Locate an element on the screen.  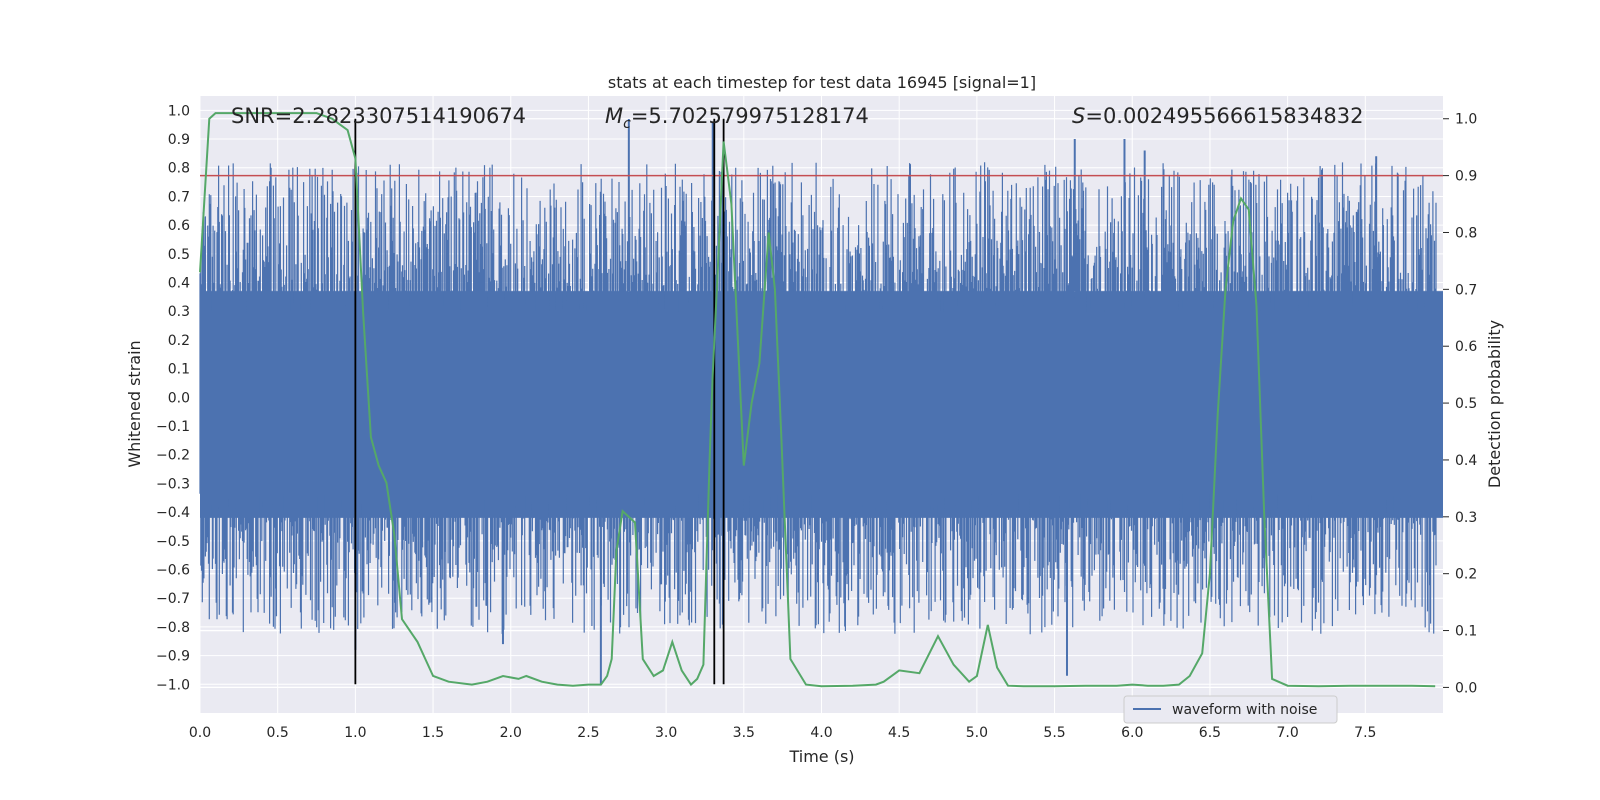
mc-annotation: Mc=5.702579975128174 is located at coordinates (737, 118).